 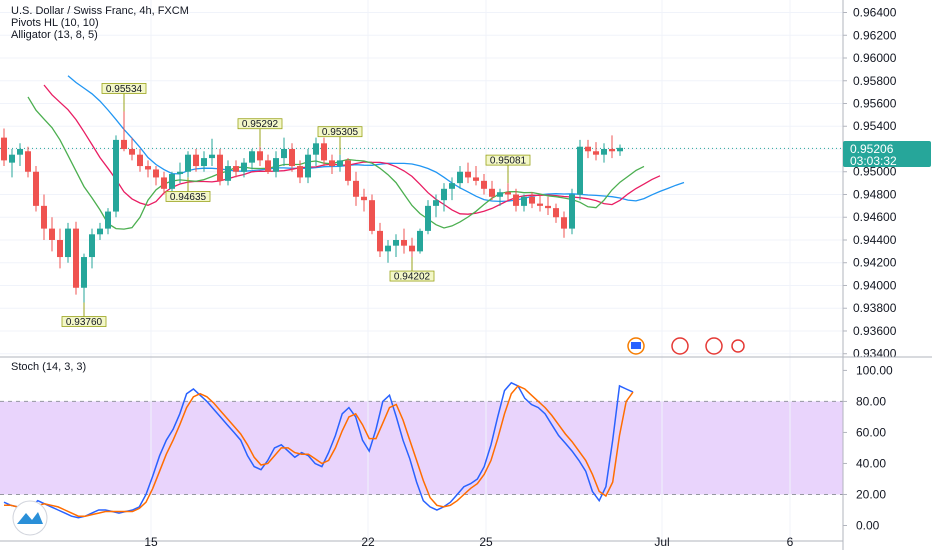 I want to click on symbol-title: U.S. Dollar / Swiss Franc, 4h, FXCM, so click(x=100, y=11).